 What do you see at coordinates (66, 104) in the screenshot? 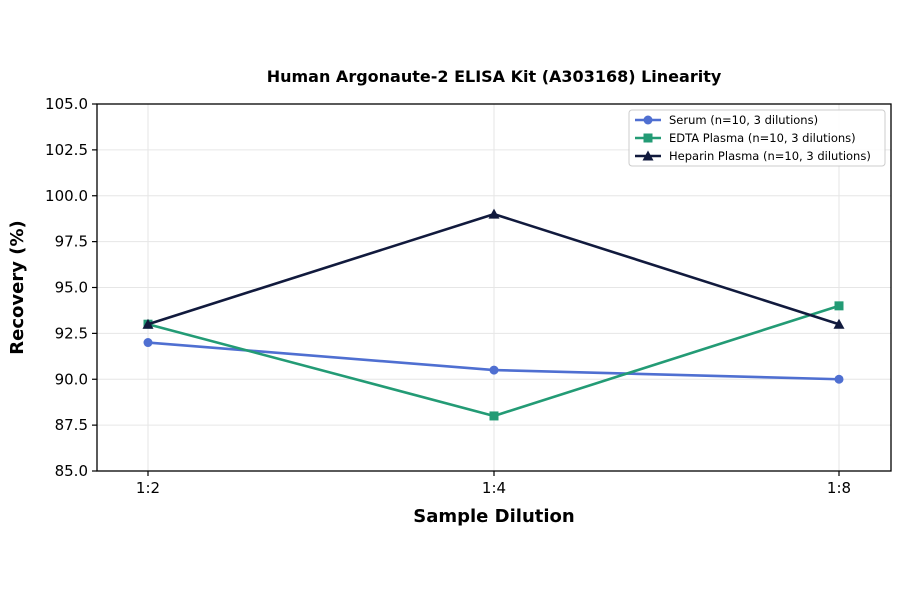
I see `y-tick-label: 105.0` at bounding box center [66, 104].